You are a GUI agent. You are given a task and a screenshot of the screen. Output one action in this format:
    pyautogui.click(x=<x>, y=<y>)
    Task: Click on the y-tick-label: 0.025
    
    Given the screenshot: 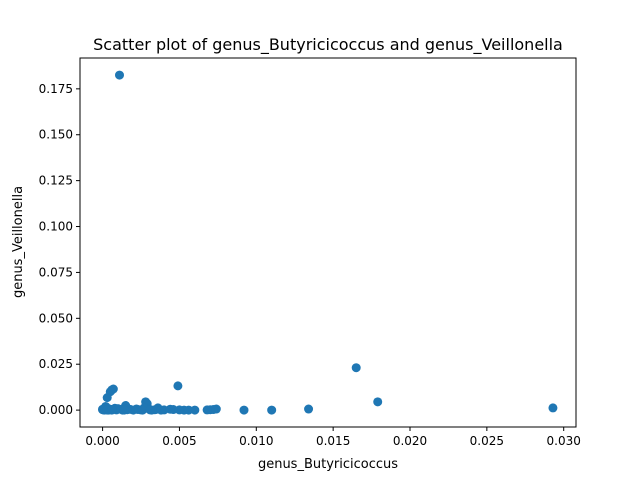 What is the action you would take?
    pyautogui.click(x=56, y=364)
    